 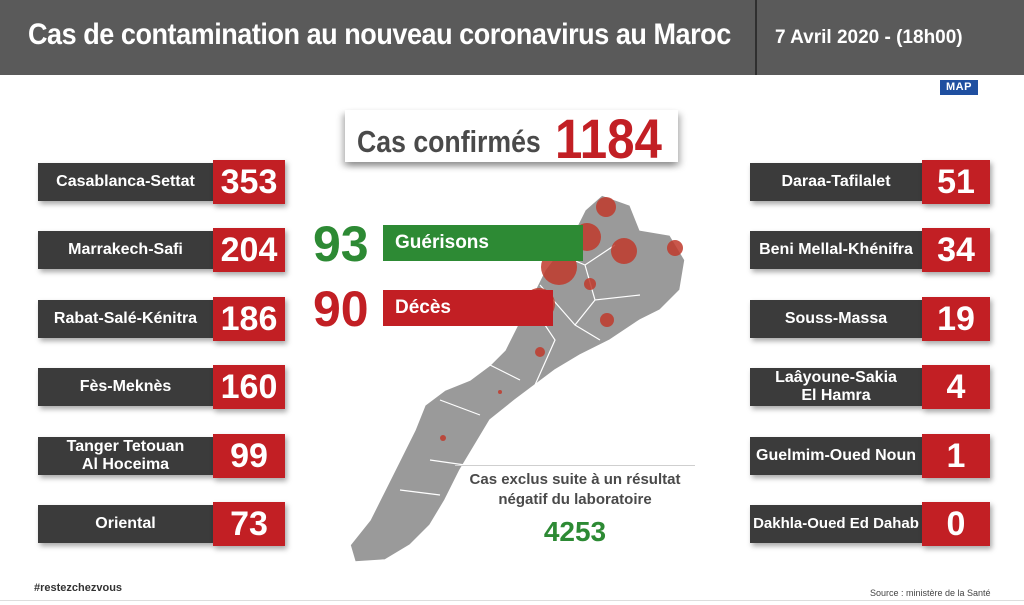 What do you see at coordinates (443, 438) in the screenshot?
I see `bubble-laayoune` at bounding box center [443, 438].